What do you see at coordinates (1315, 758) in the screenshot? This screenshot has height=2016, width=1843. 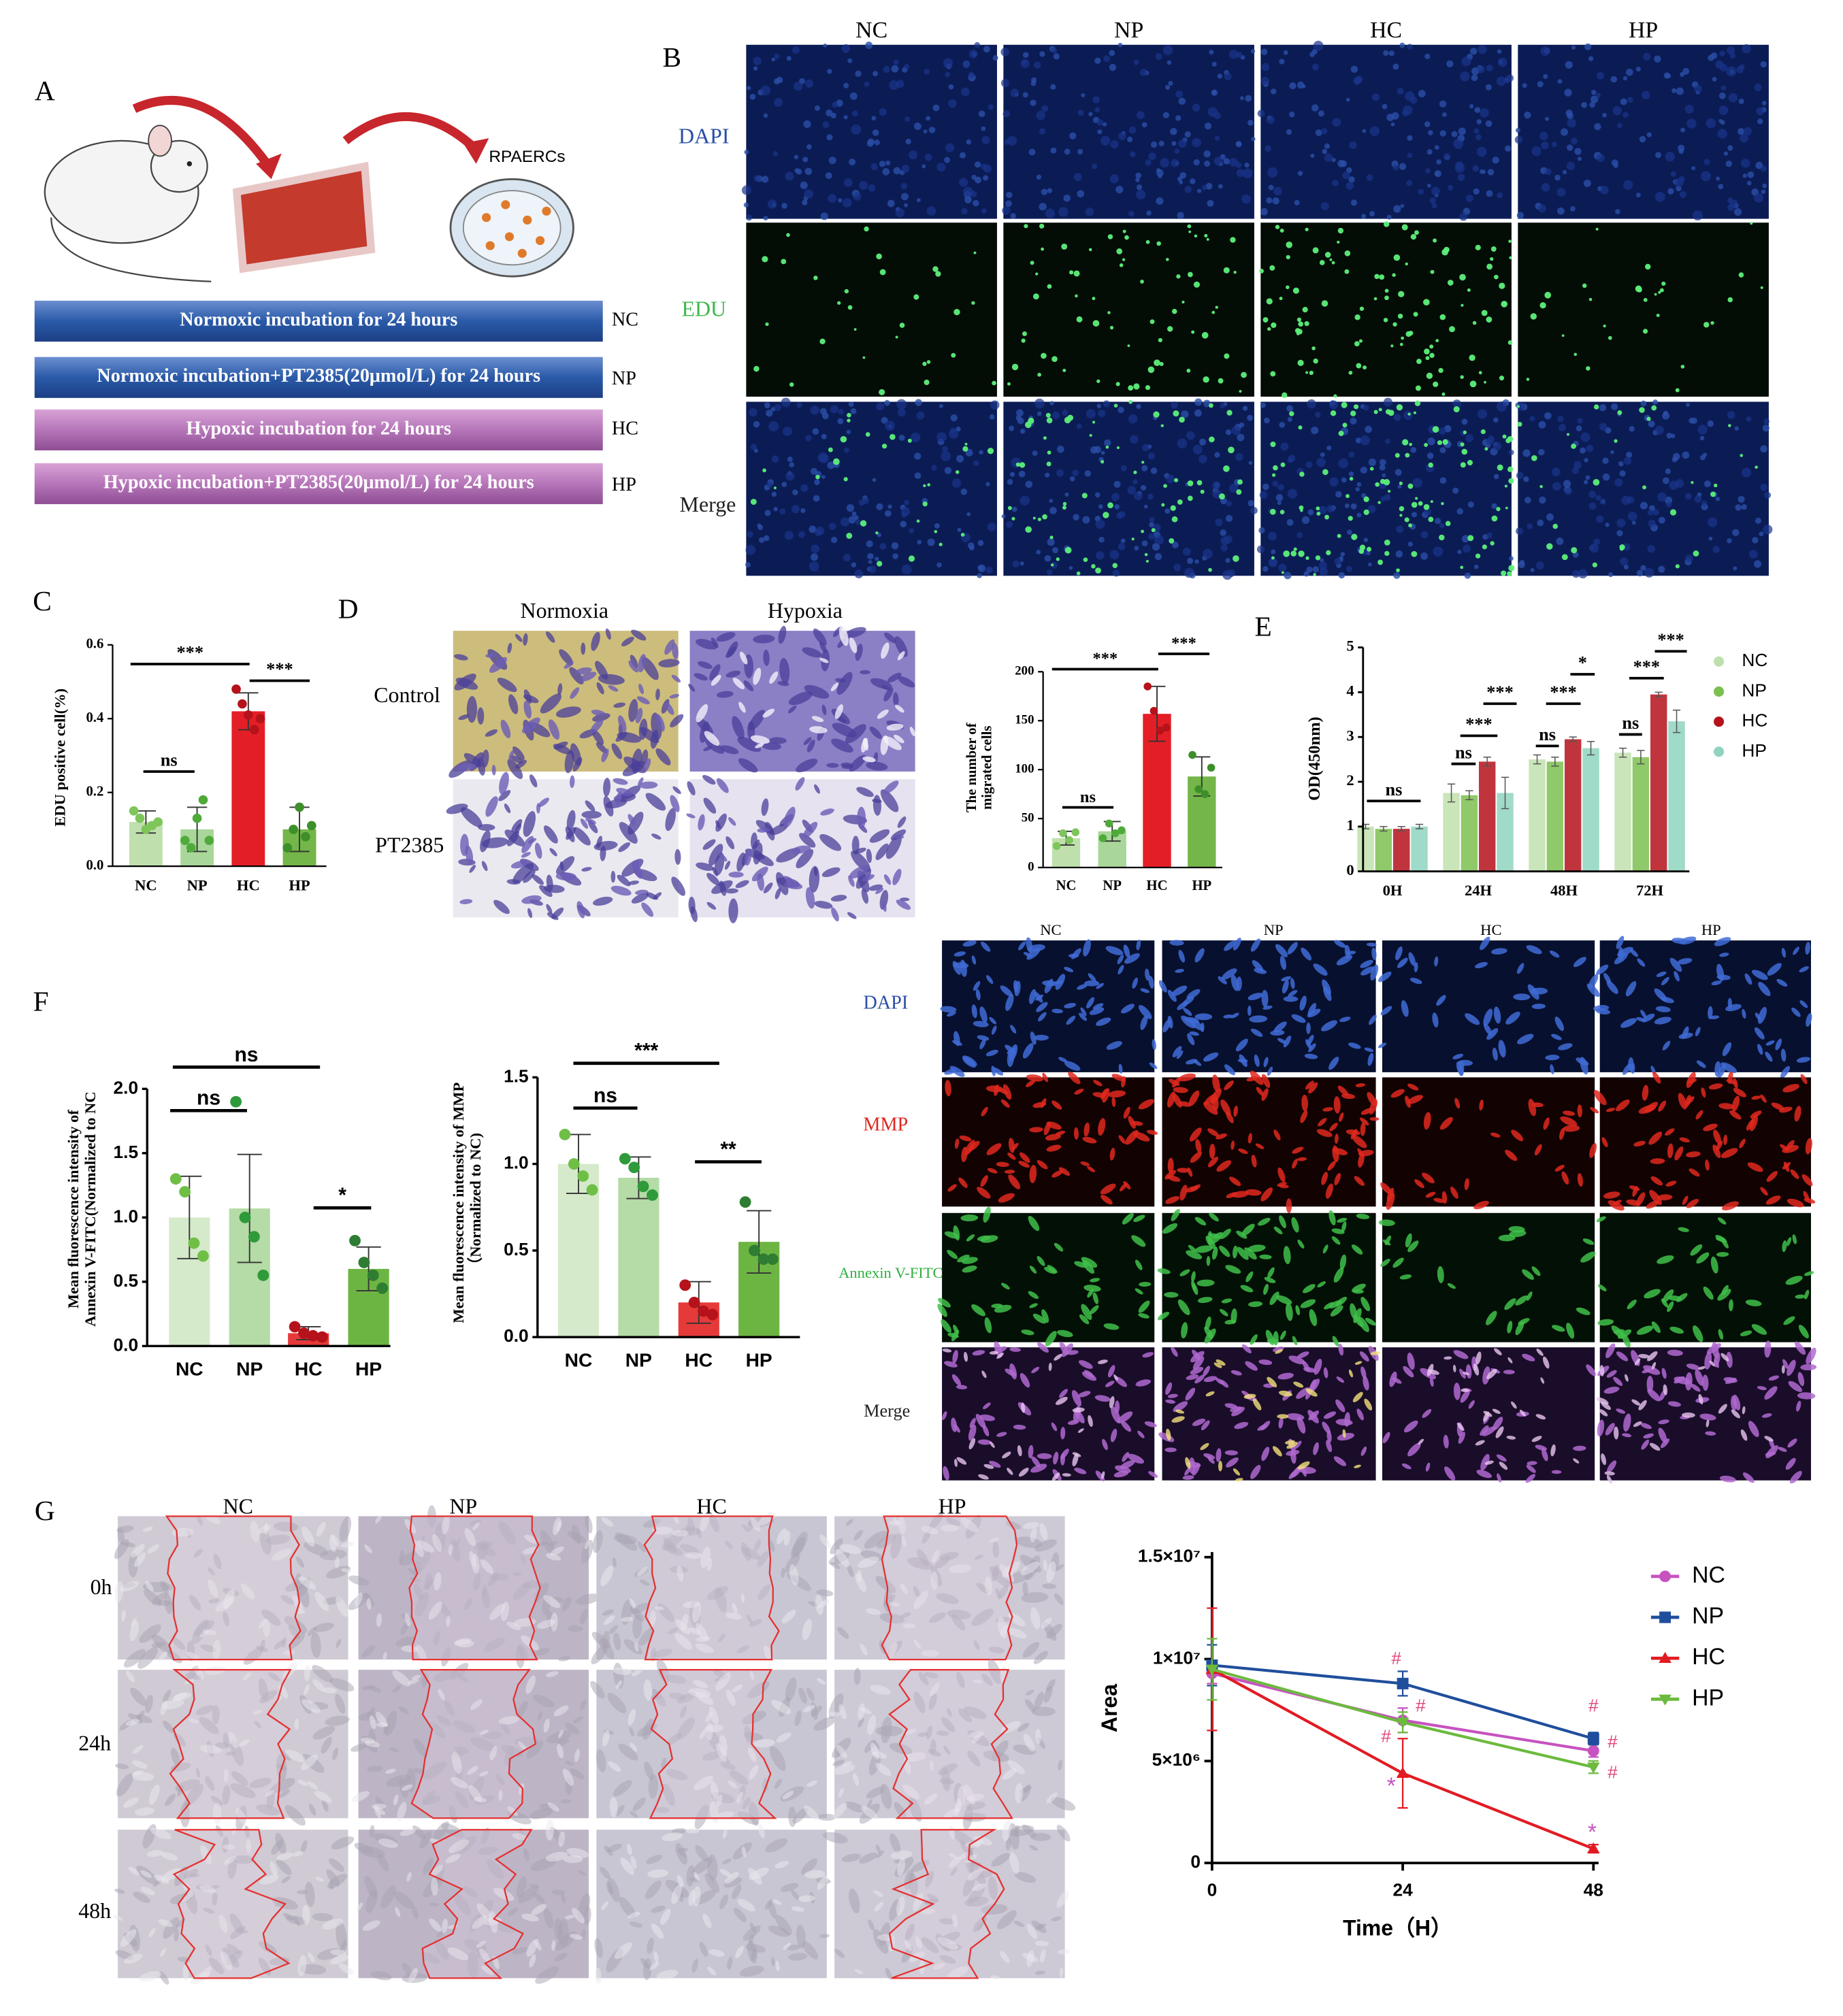 I see `y-axis-label: OD(450nm)` at bounding box center [1315, 758].